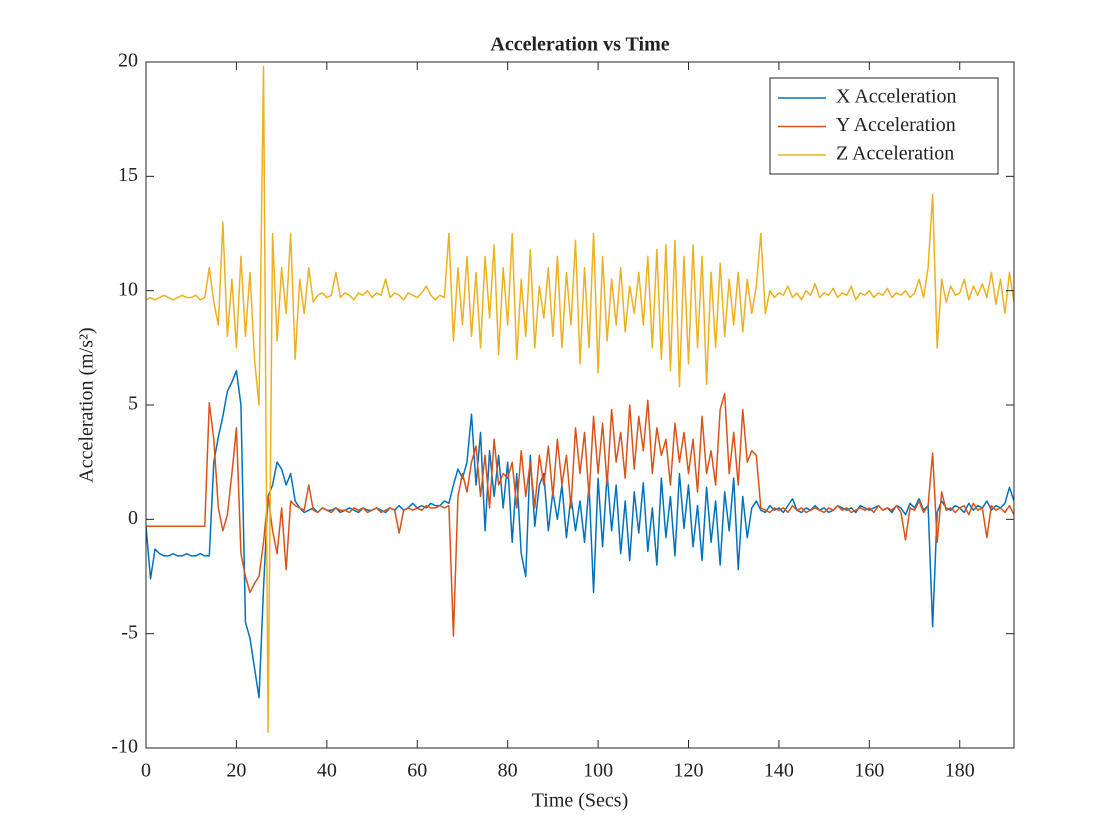 Image resolution: width=1120 pixels, height=840 pixels. What do you see at coordinates (895, 154) in the screenshot?
I see `legend-label: Z Acceleration` at bounding box center [895, 154].